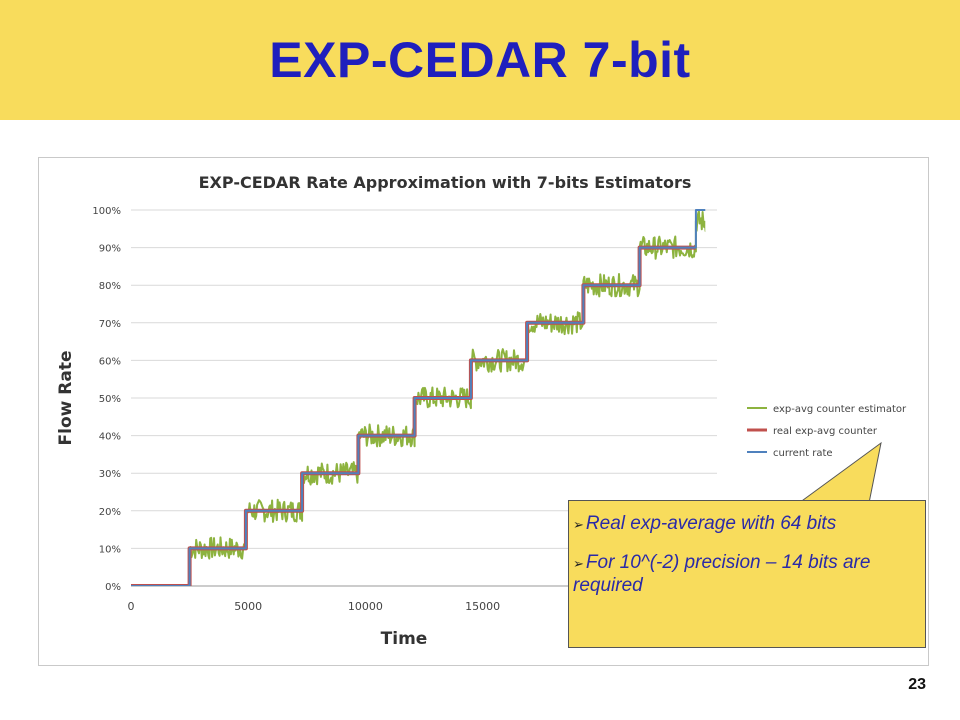 The image size is (960, 720). What do you see at coordinates (110, 474) in the screenshot?
I see `y-tick-label: 30%` at bounding box center [110, 474].